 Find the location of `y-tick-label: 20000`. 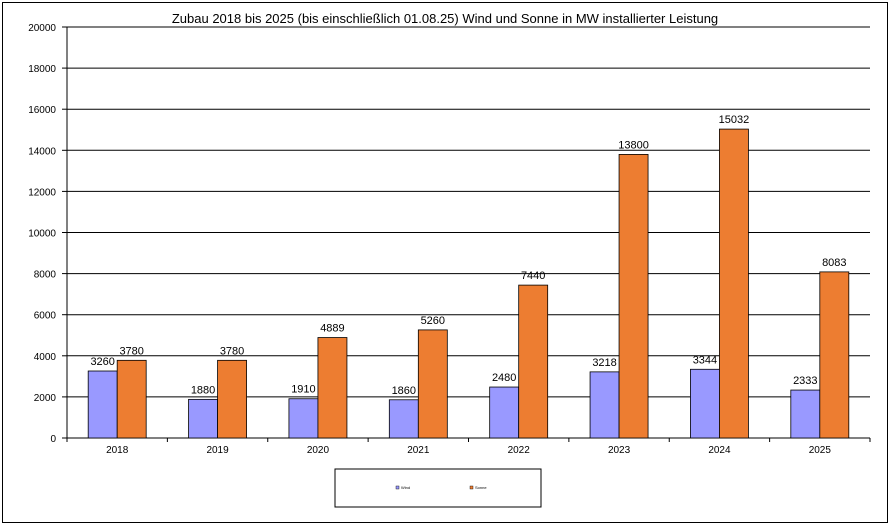

y-tick-label: 20000 is located at coordinates (42, 28).